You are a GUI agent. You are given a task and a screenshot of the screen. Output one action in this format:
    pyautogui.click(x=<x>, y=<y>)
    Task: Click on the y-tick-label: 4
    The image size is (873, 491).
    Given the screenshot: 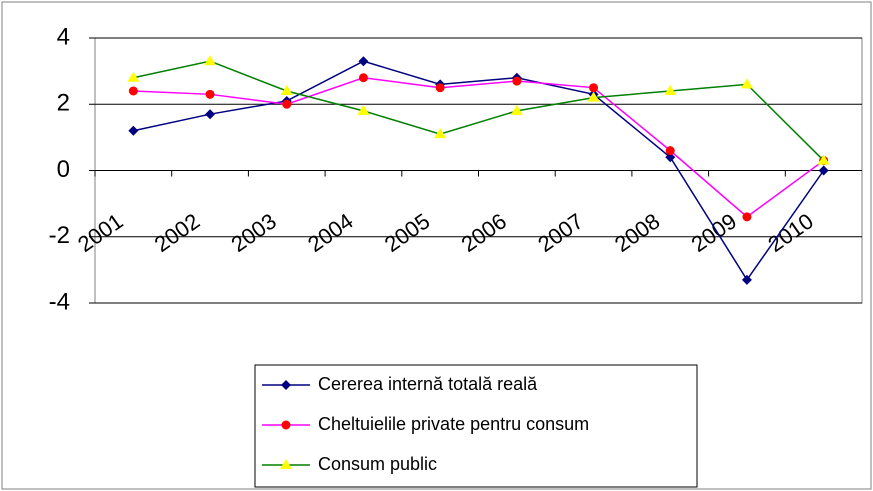 What is the action you would take?
    pyautogui.click(x=63, y=36)
    